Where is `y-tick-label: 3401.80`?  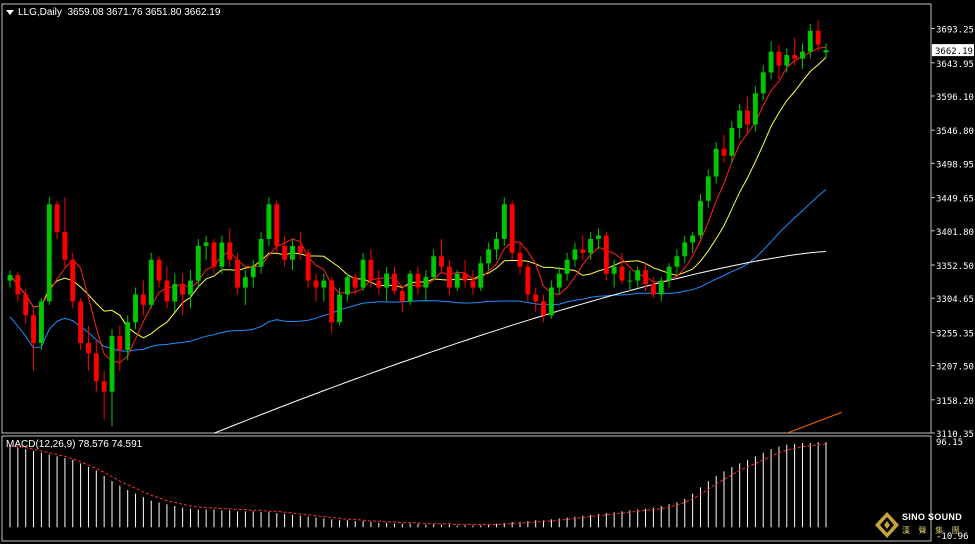
y-tick-label: 3401.80 is located at coordinates (955, 233).